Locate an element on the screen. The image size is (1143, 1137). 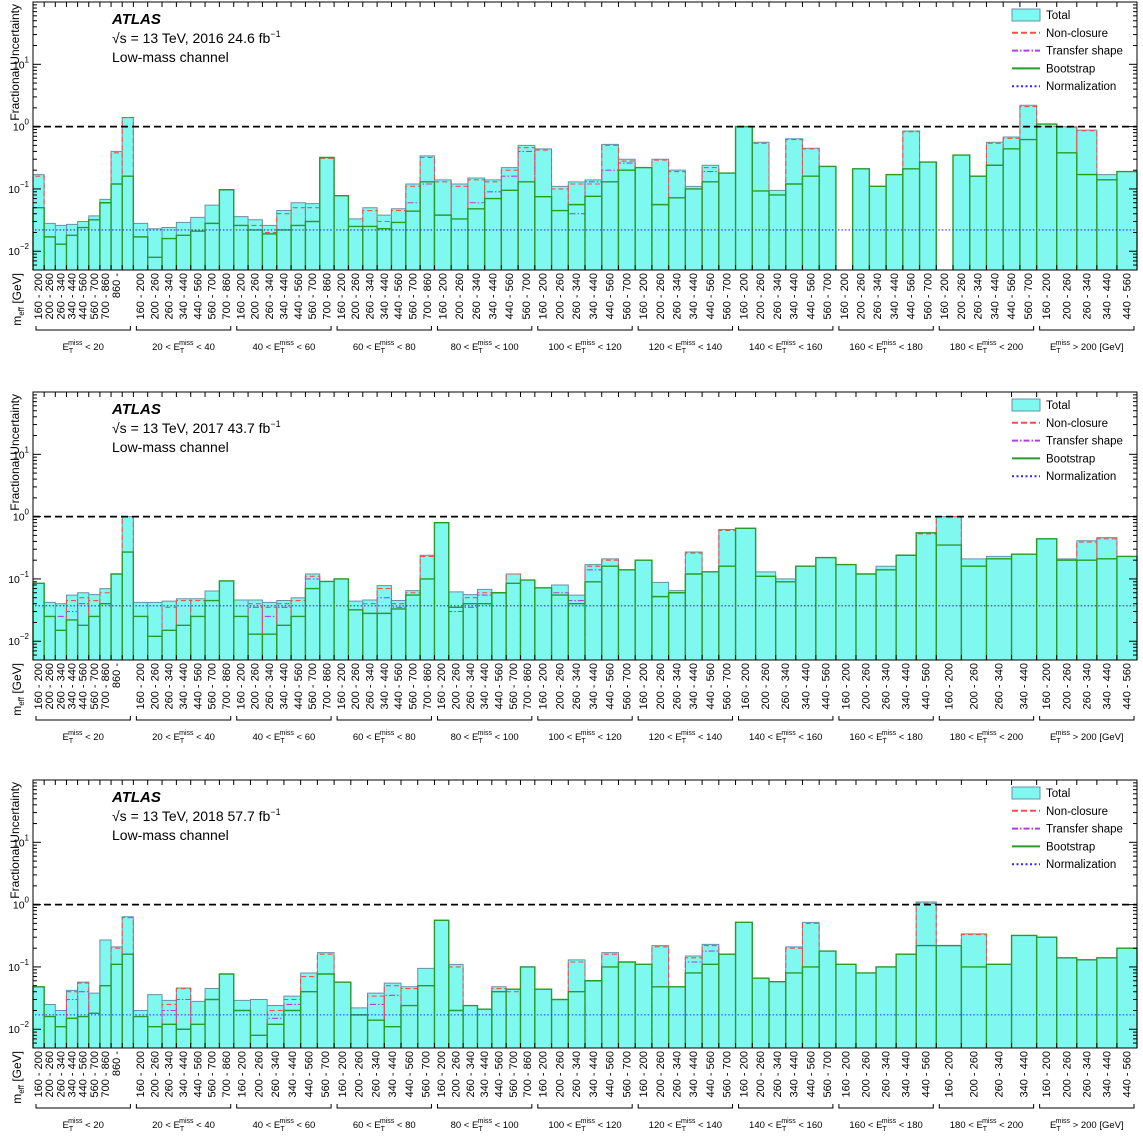
group-label: ETmiss < 20 is located at coordinates (82, 1125).